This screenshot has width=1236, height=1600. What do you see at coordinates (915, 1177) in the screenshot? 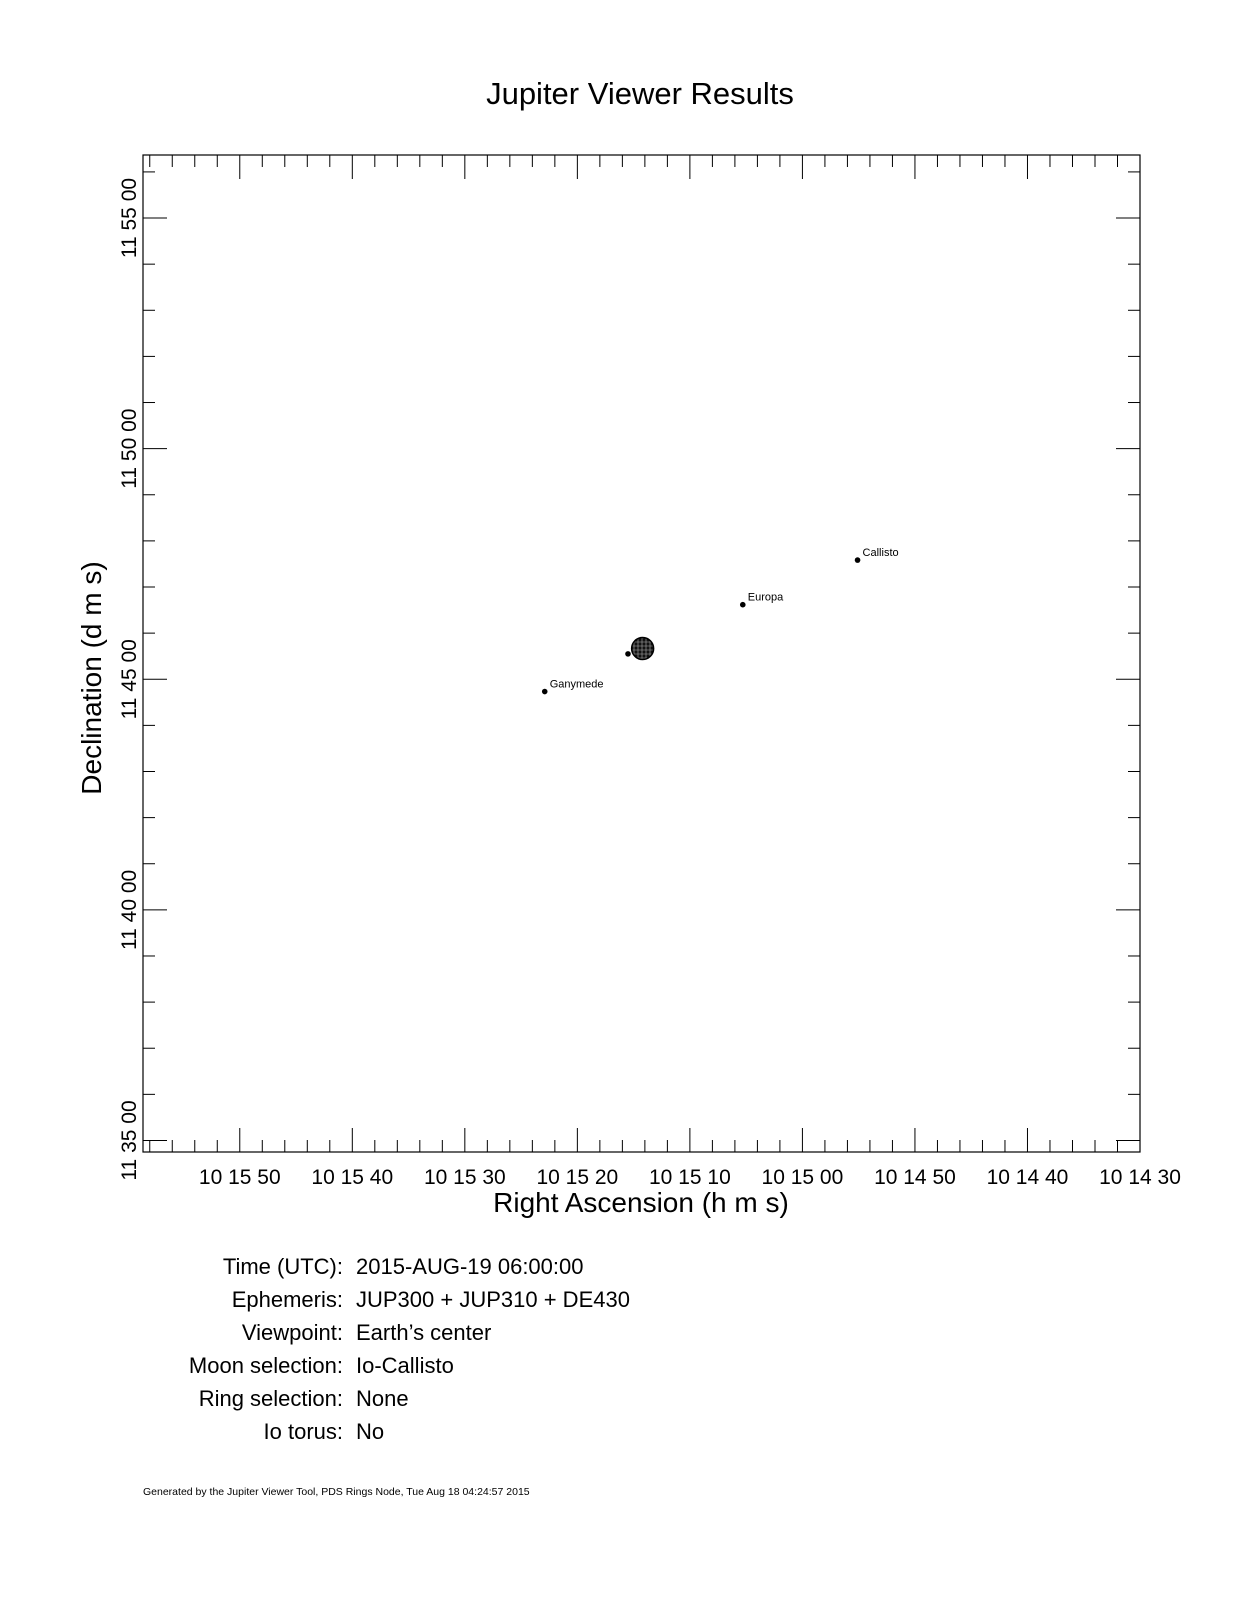
I see `x-tick-label: 10 14 50` at bounding box center [915, 1177].